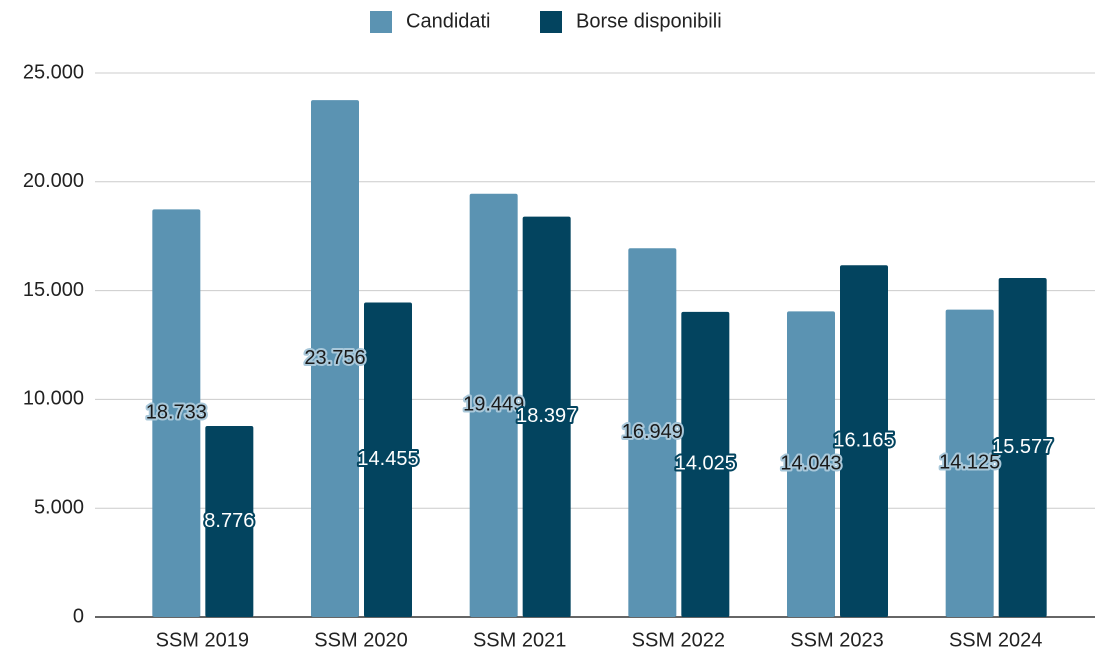 The width and height of the screenshot is (1095, 654). I want to click on y-tick-label: 0, so click(78, 616).